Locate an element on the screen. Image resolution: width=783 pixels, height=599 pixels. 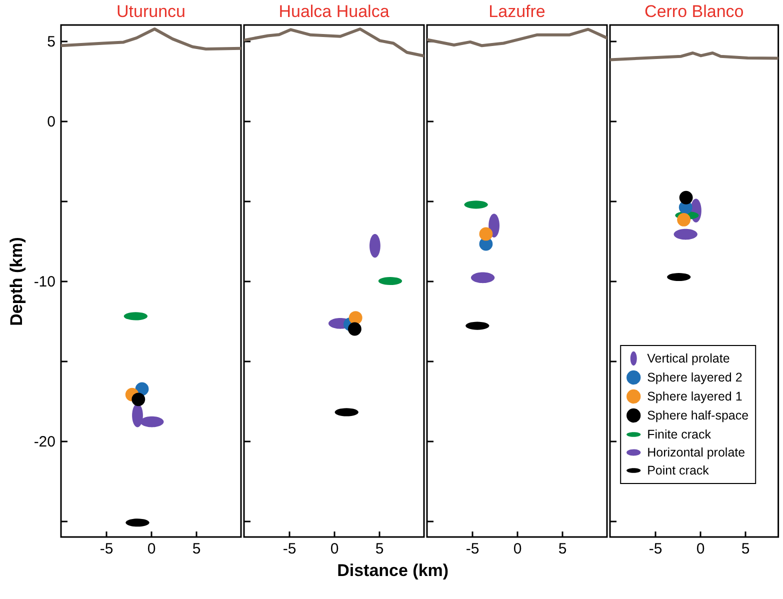
x-axis-title: Distance (km) is located at coordinates (393, 570).